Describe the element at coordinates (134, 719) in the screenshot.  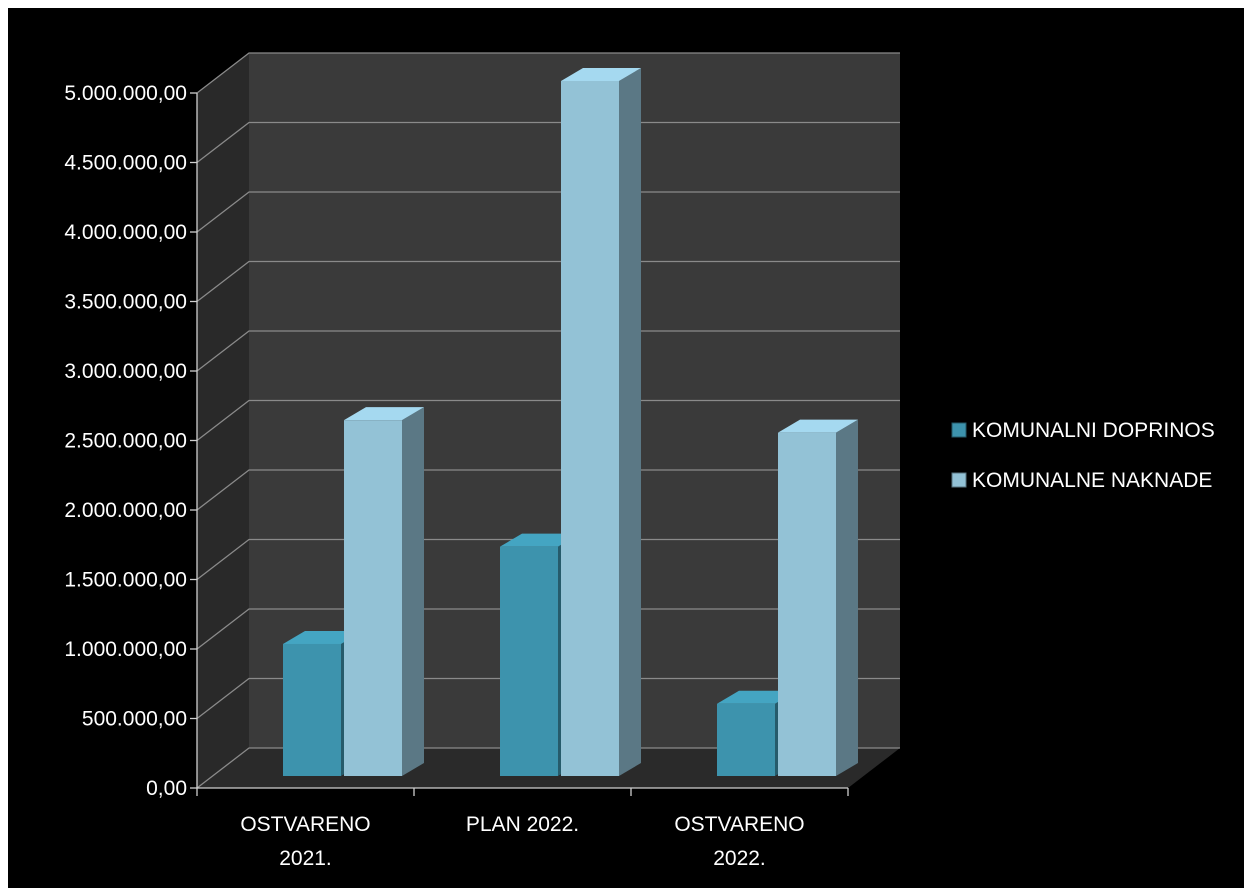
I see `y-tick-label: 500.000,00` at that location.